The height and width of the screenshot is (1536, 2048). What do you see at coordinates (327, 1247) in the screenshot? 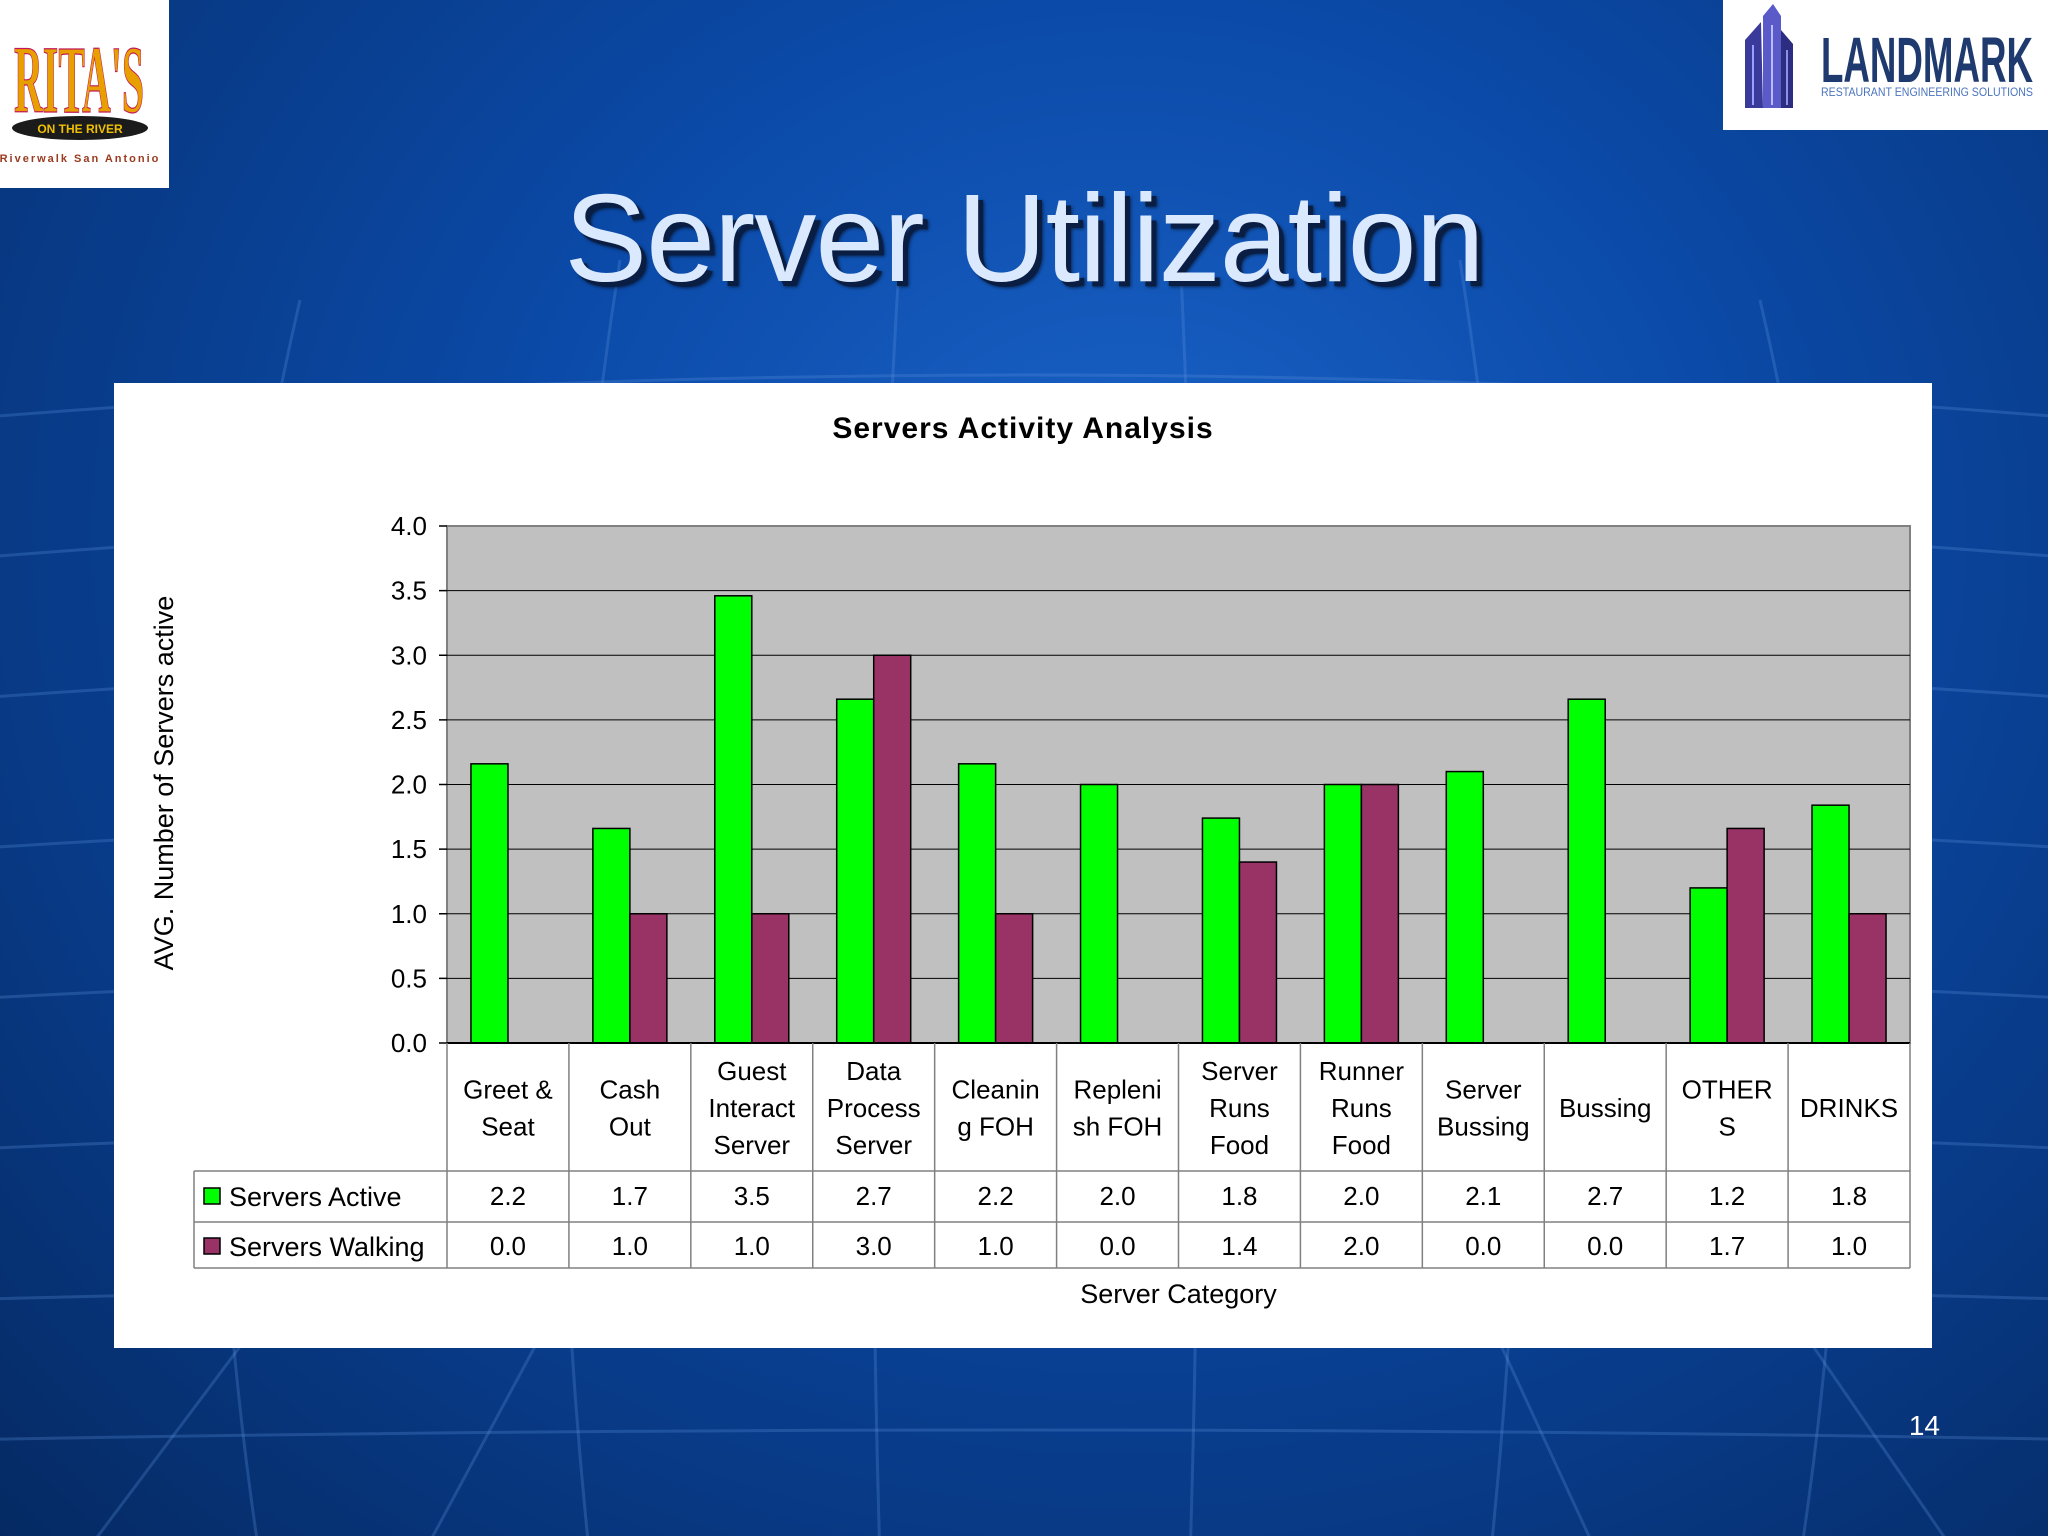
I see `legend-label: Servers Walking` at bounding box center [327, 1247].